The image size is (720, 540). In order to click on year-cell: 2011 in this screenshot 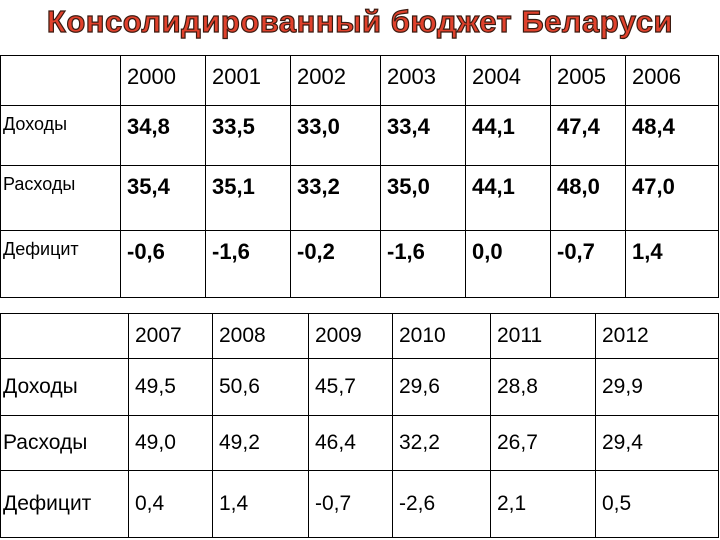, I will do `click(543, 336)`.